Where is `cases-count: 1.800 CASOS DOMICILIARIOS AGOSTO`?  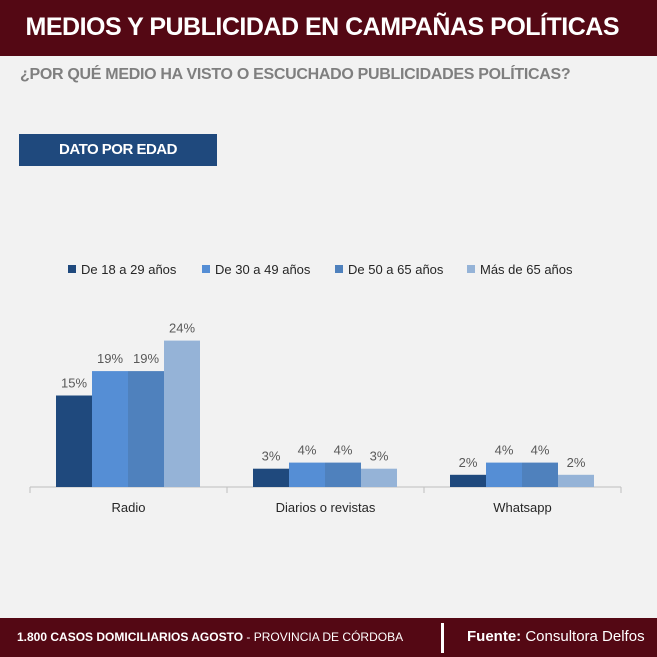
cases-count: 1.800 CASOS DOMICILIARIOS AGOSTO is located at coordinates (130, 637).